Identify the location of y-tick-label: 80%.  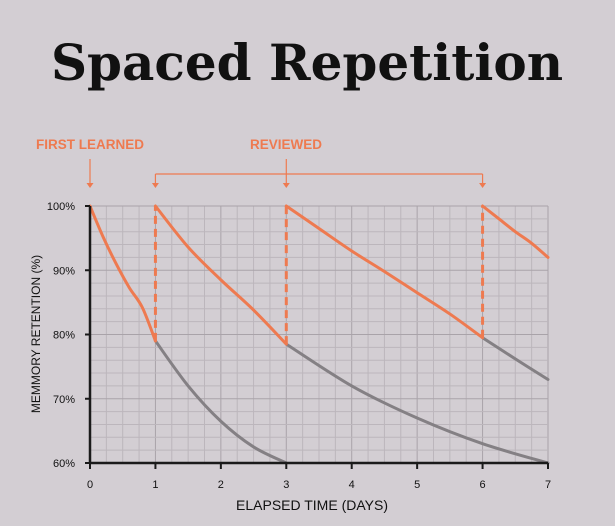
(64, 336).